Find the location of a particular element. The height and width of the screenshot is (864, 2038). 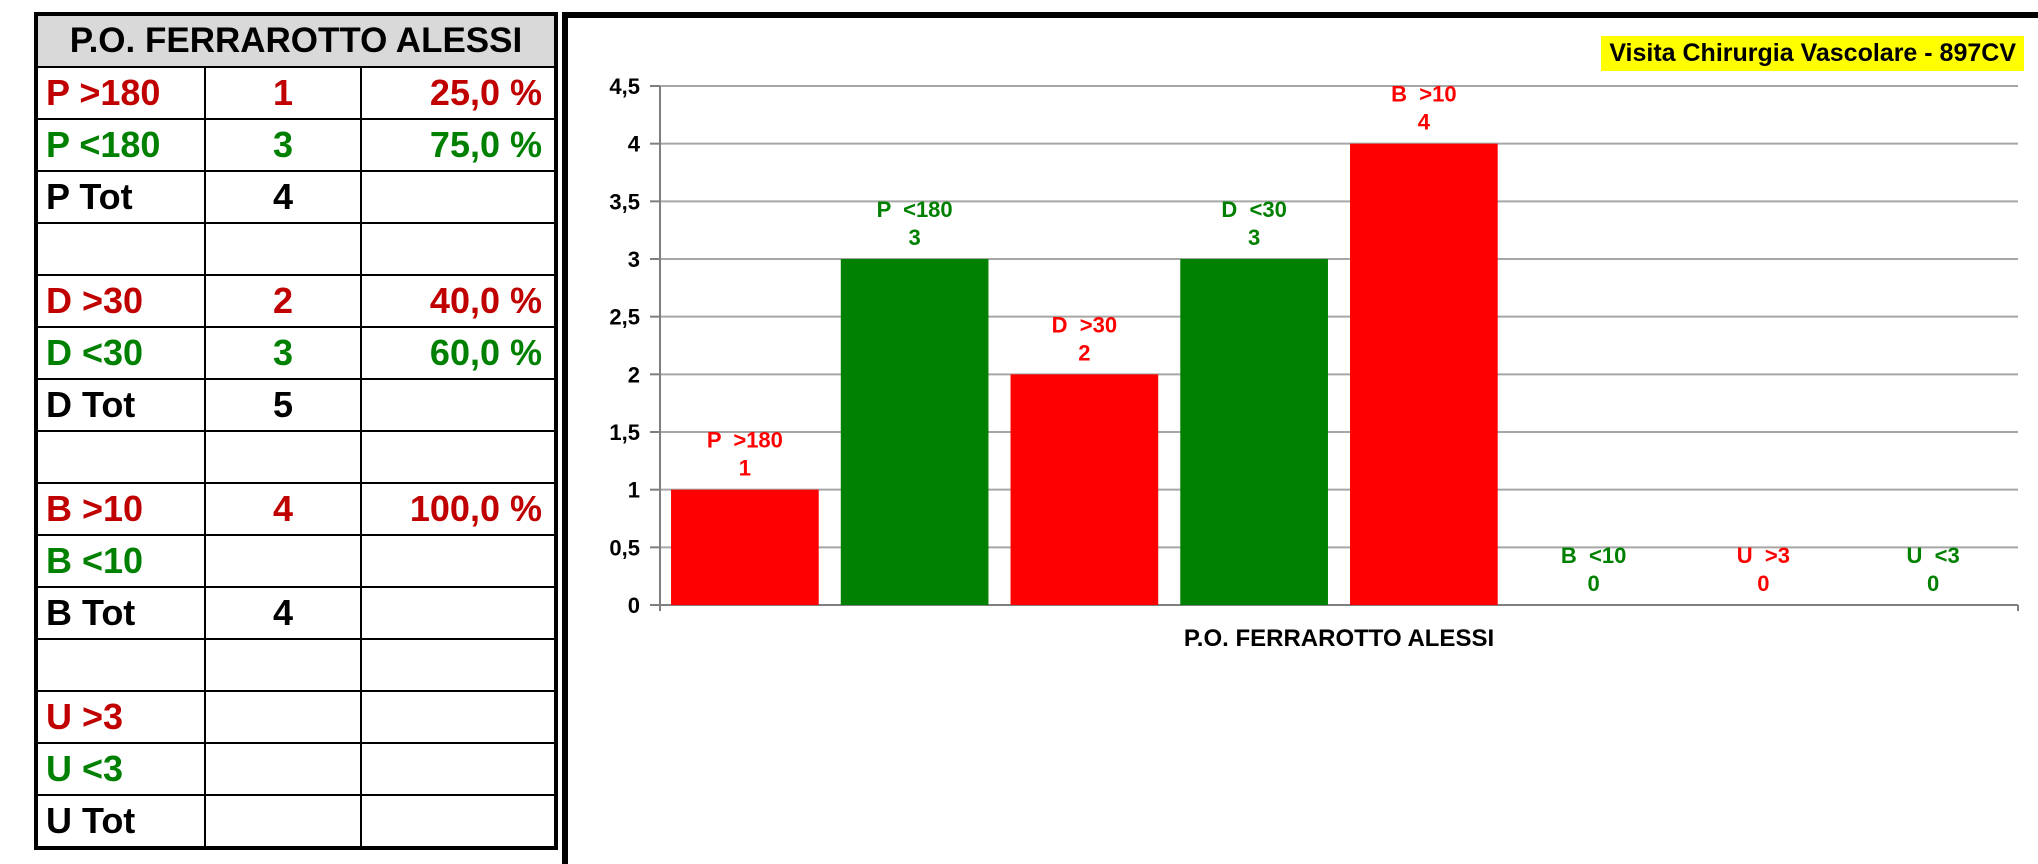

summary-table-title: P.O. FERRAROTTO ALESSI is located at coordinates (296, 40).